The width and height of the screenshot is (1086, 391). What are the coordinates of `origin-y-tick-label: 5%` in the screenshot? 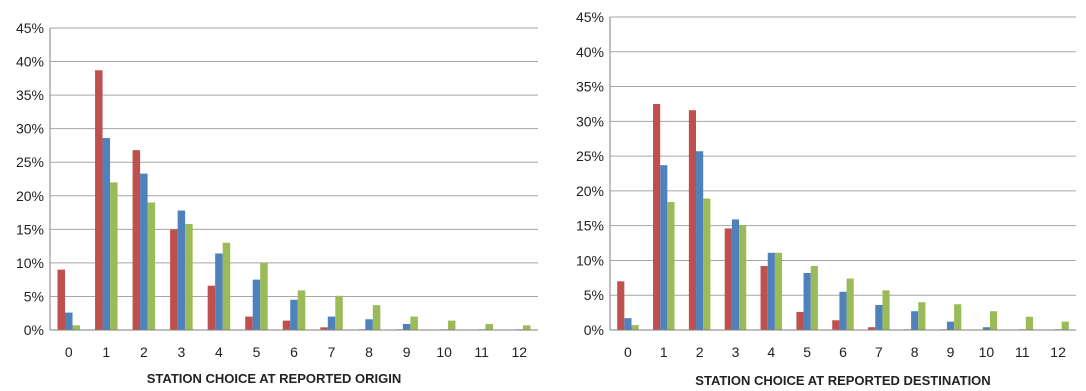 It's located at (34, 296).